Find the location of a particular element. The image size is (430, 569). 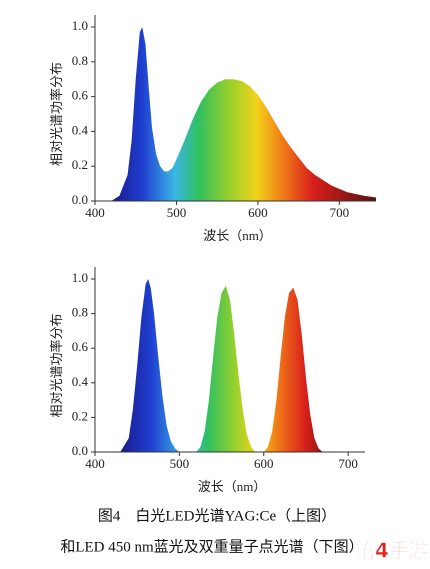

caption-line: 和LED 450 nm蓝光及双重量子点光谱（下图） is located at coordinates (211, 546).